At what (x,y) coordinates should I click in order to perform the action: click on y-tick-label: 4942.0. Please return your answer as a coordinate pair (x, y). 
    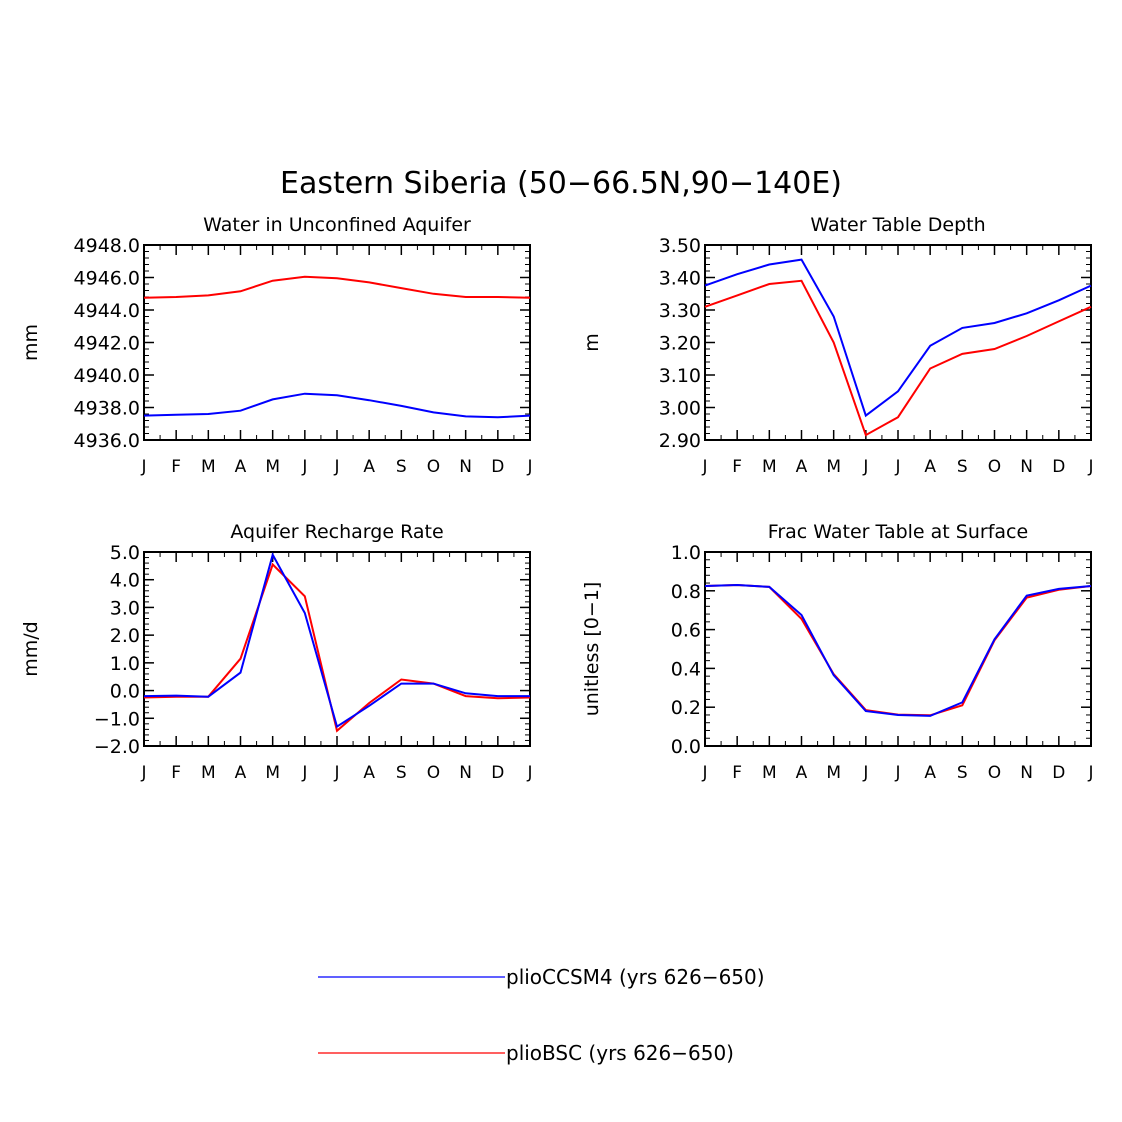
    Looking at the image, I should click on (107, 344).